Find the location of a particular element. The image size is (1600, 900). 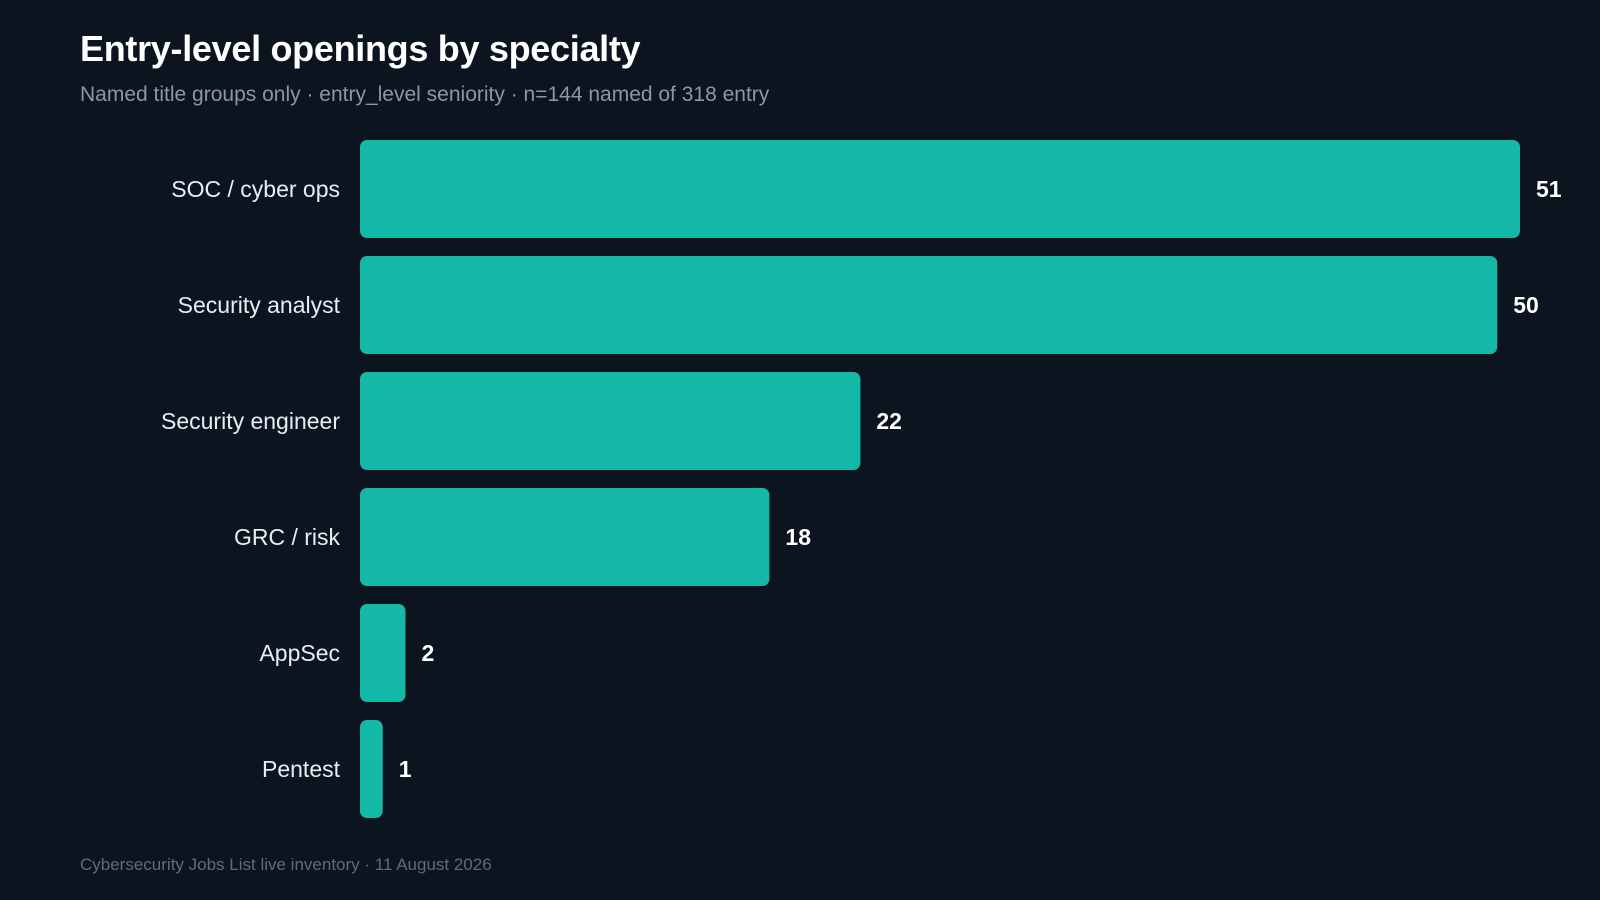

value-label: 1 is located at coordinates (405, 769).